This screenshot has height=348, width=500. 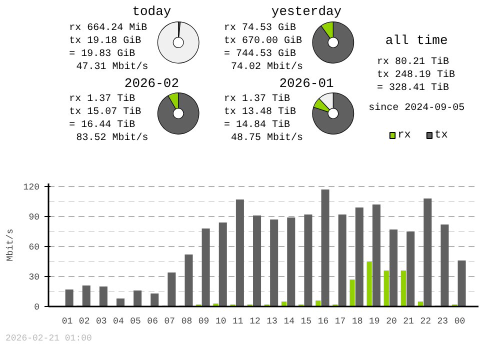 What do you see at coordinates (34, 247) in the screenshot?
I see `y-tick-label: 60` at bounding box center [34, 247].